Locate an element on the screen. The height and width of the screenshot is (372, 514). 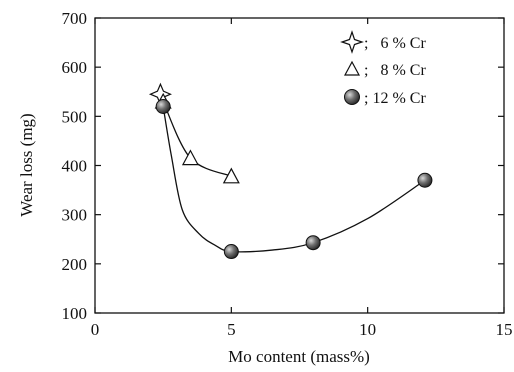
y-tick-label: 200 is located at coordinates (75, 264).